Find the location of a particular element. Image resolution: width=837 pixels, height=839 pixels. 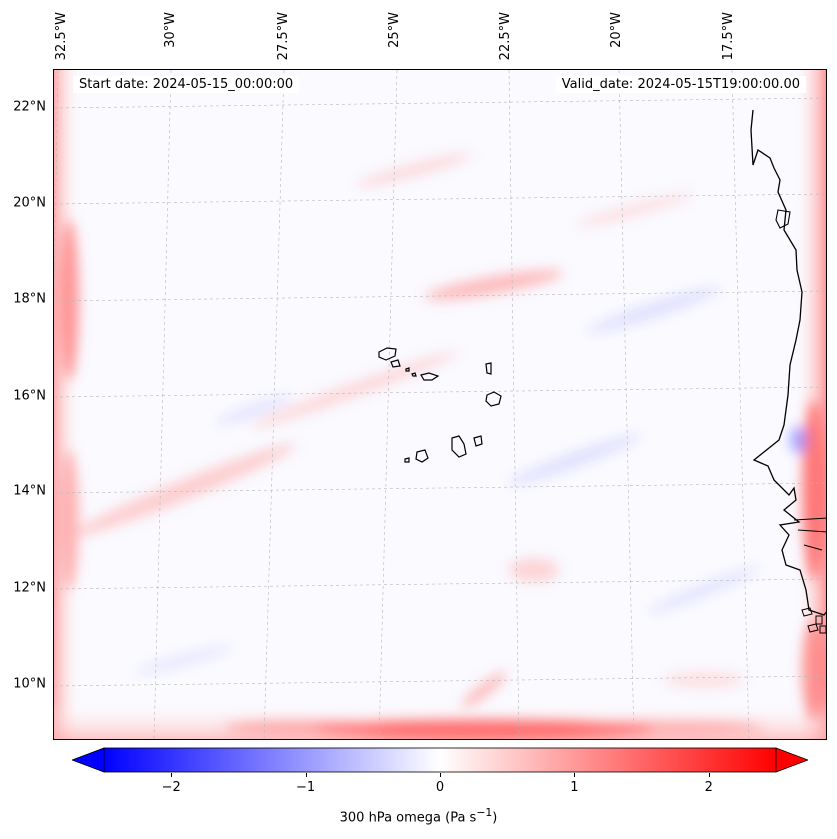

colorbar-tick-label: −1 is located at coordinates (306, 787).